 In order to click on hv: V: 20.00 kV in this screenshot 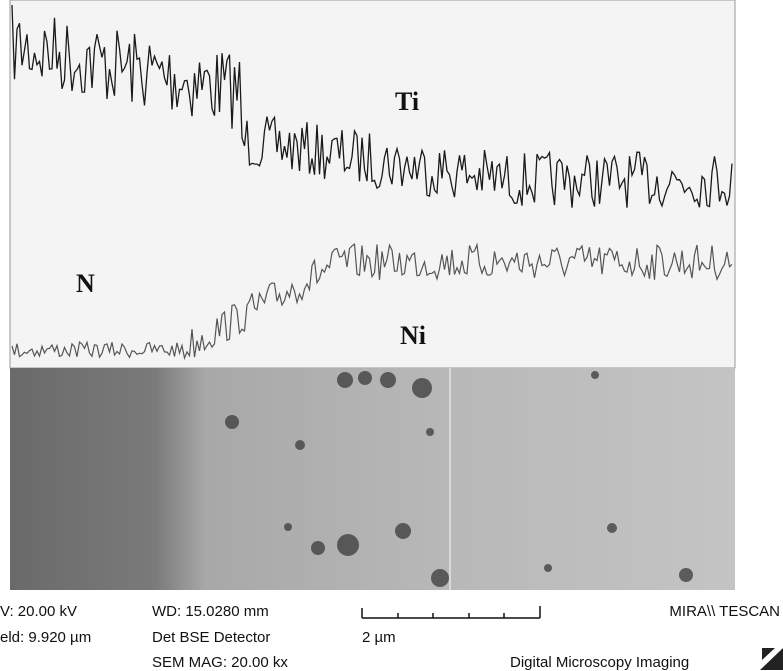, I will do `click(38, 611)`.